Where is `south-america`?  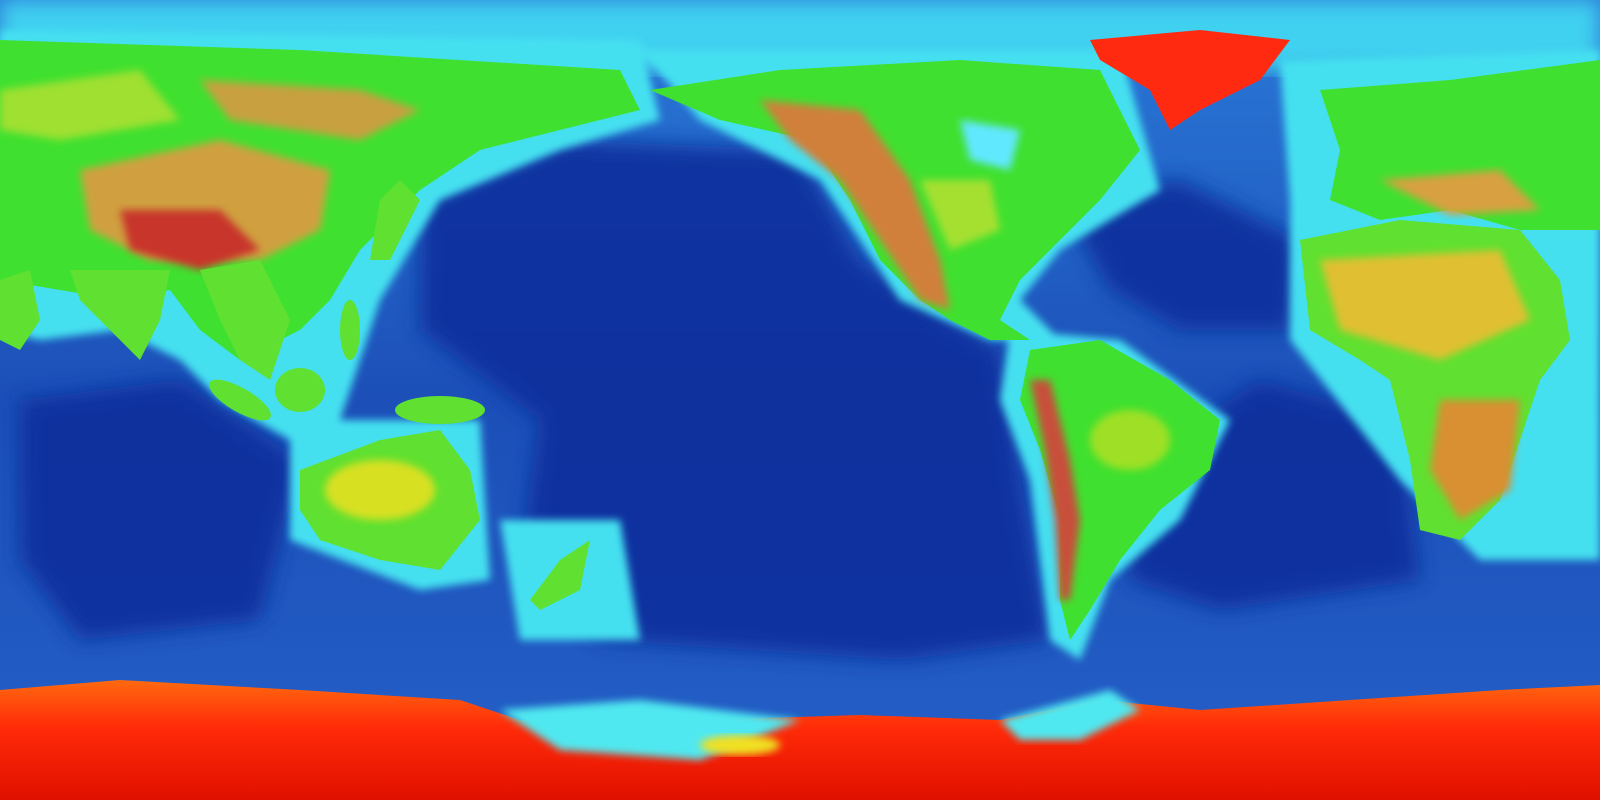
south-america is located at coordinates (1120, 490).